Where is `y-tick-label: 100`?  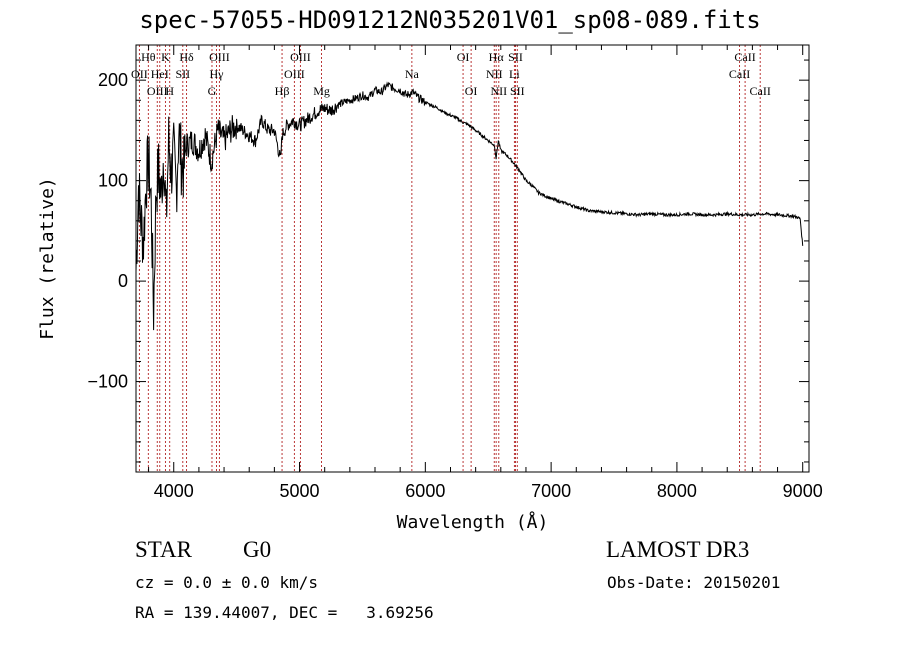
y-tick-label: 100 is located at coordinates (113, 181).